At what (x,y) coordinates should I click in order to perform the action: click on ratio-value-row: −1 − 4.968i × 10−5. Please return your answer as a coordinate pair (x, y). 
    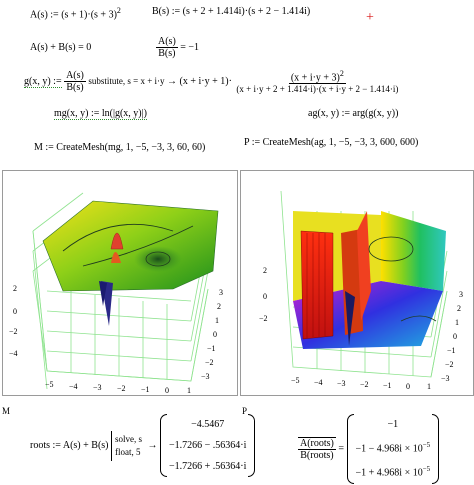
    Looking at the image, I should click on (393, 447).